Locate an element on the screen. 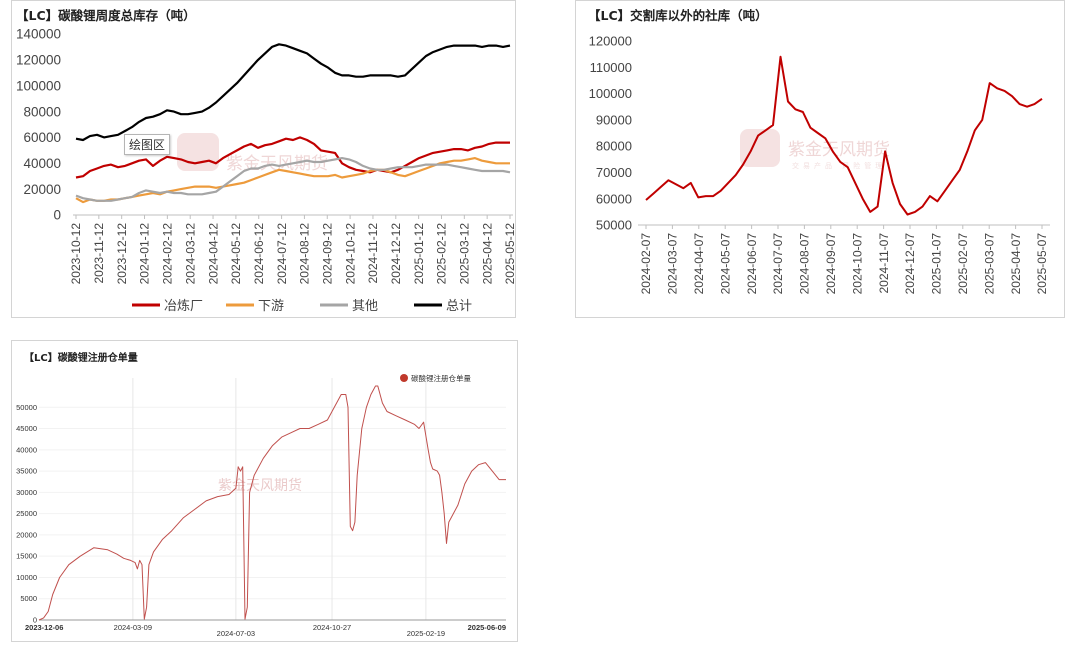 The image size is (1080, 647). x-tick-label: 2024-04-07 is located at coordinates (699, 264).